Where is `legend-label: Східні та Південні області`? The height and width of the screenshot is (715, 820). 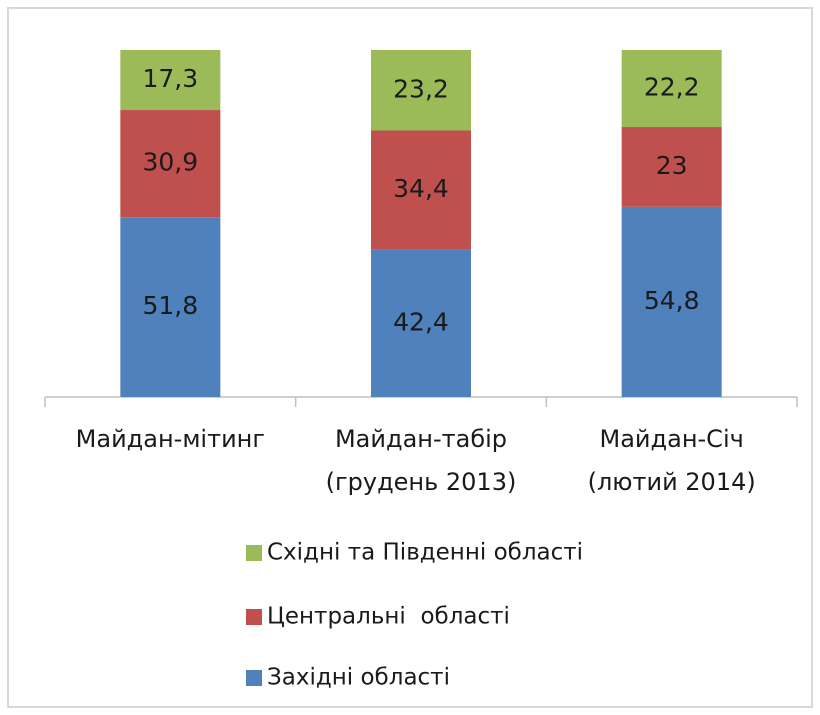 legend-label: Східні та Південні області is located at coordinates (425, 553).